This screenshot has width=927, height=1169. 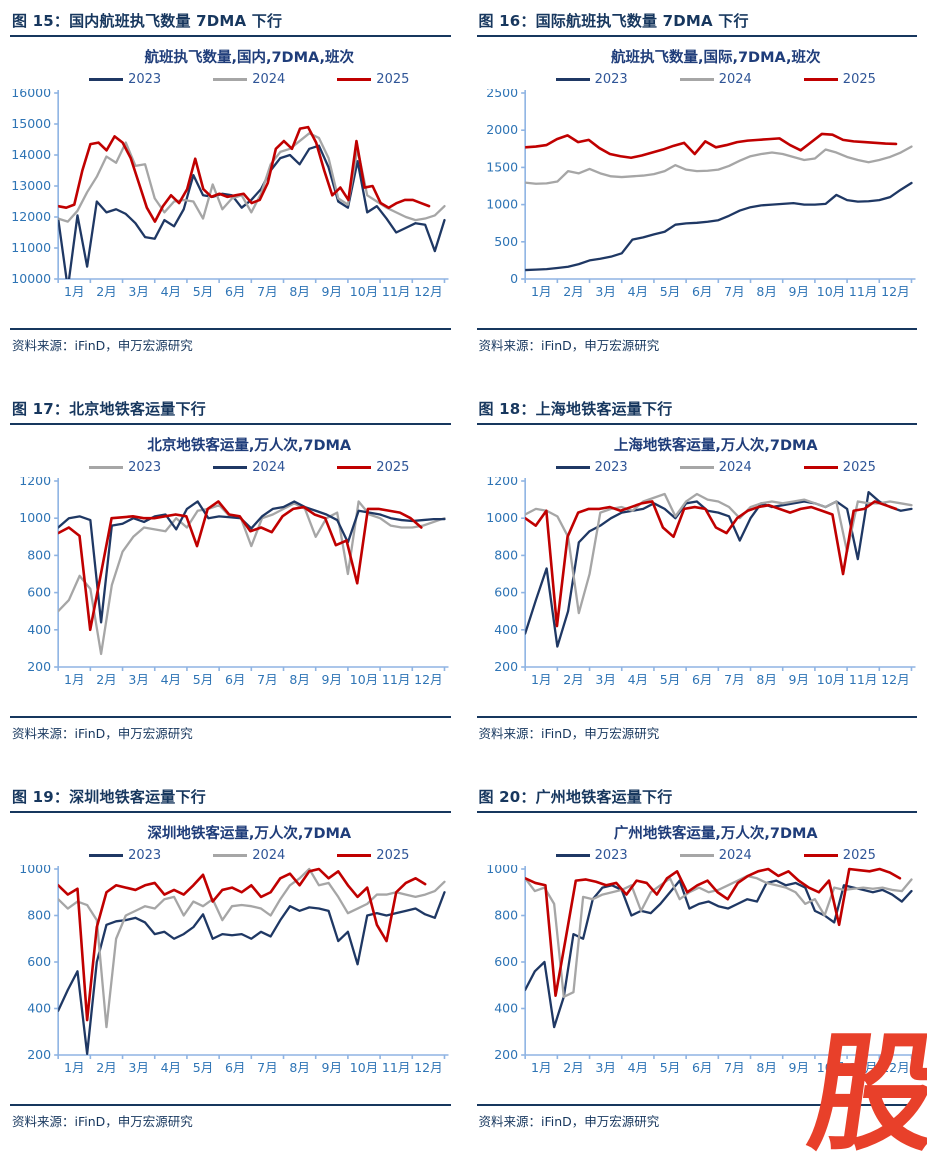 What do you see at coordinates (230, 22) in the screenshot?
I see `figure-title: 图 15：国内航班执飞数量 7DMA 下行` at bounding box center [230, 22].